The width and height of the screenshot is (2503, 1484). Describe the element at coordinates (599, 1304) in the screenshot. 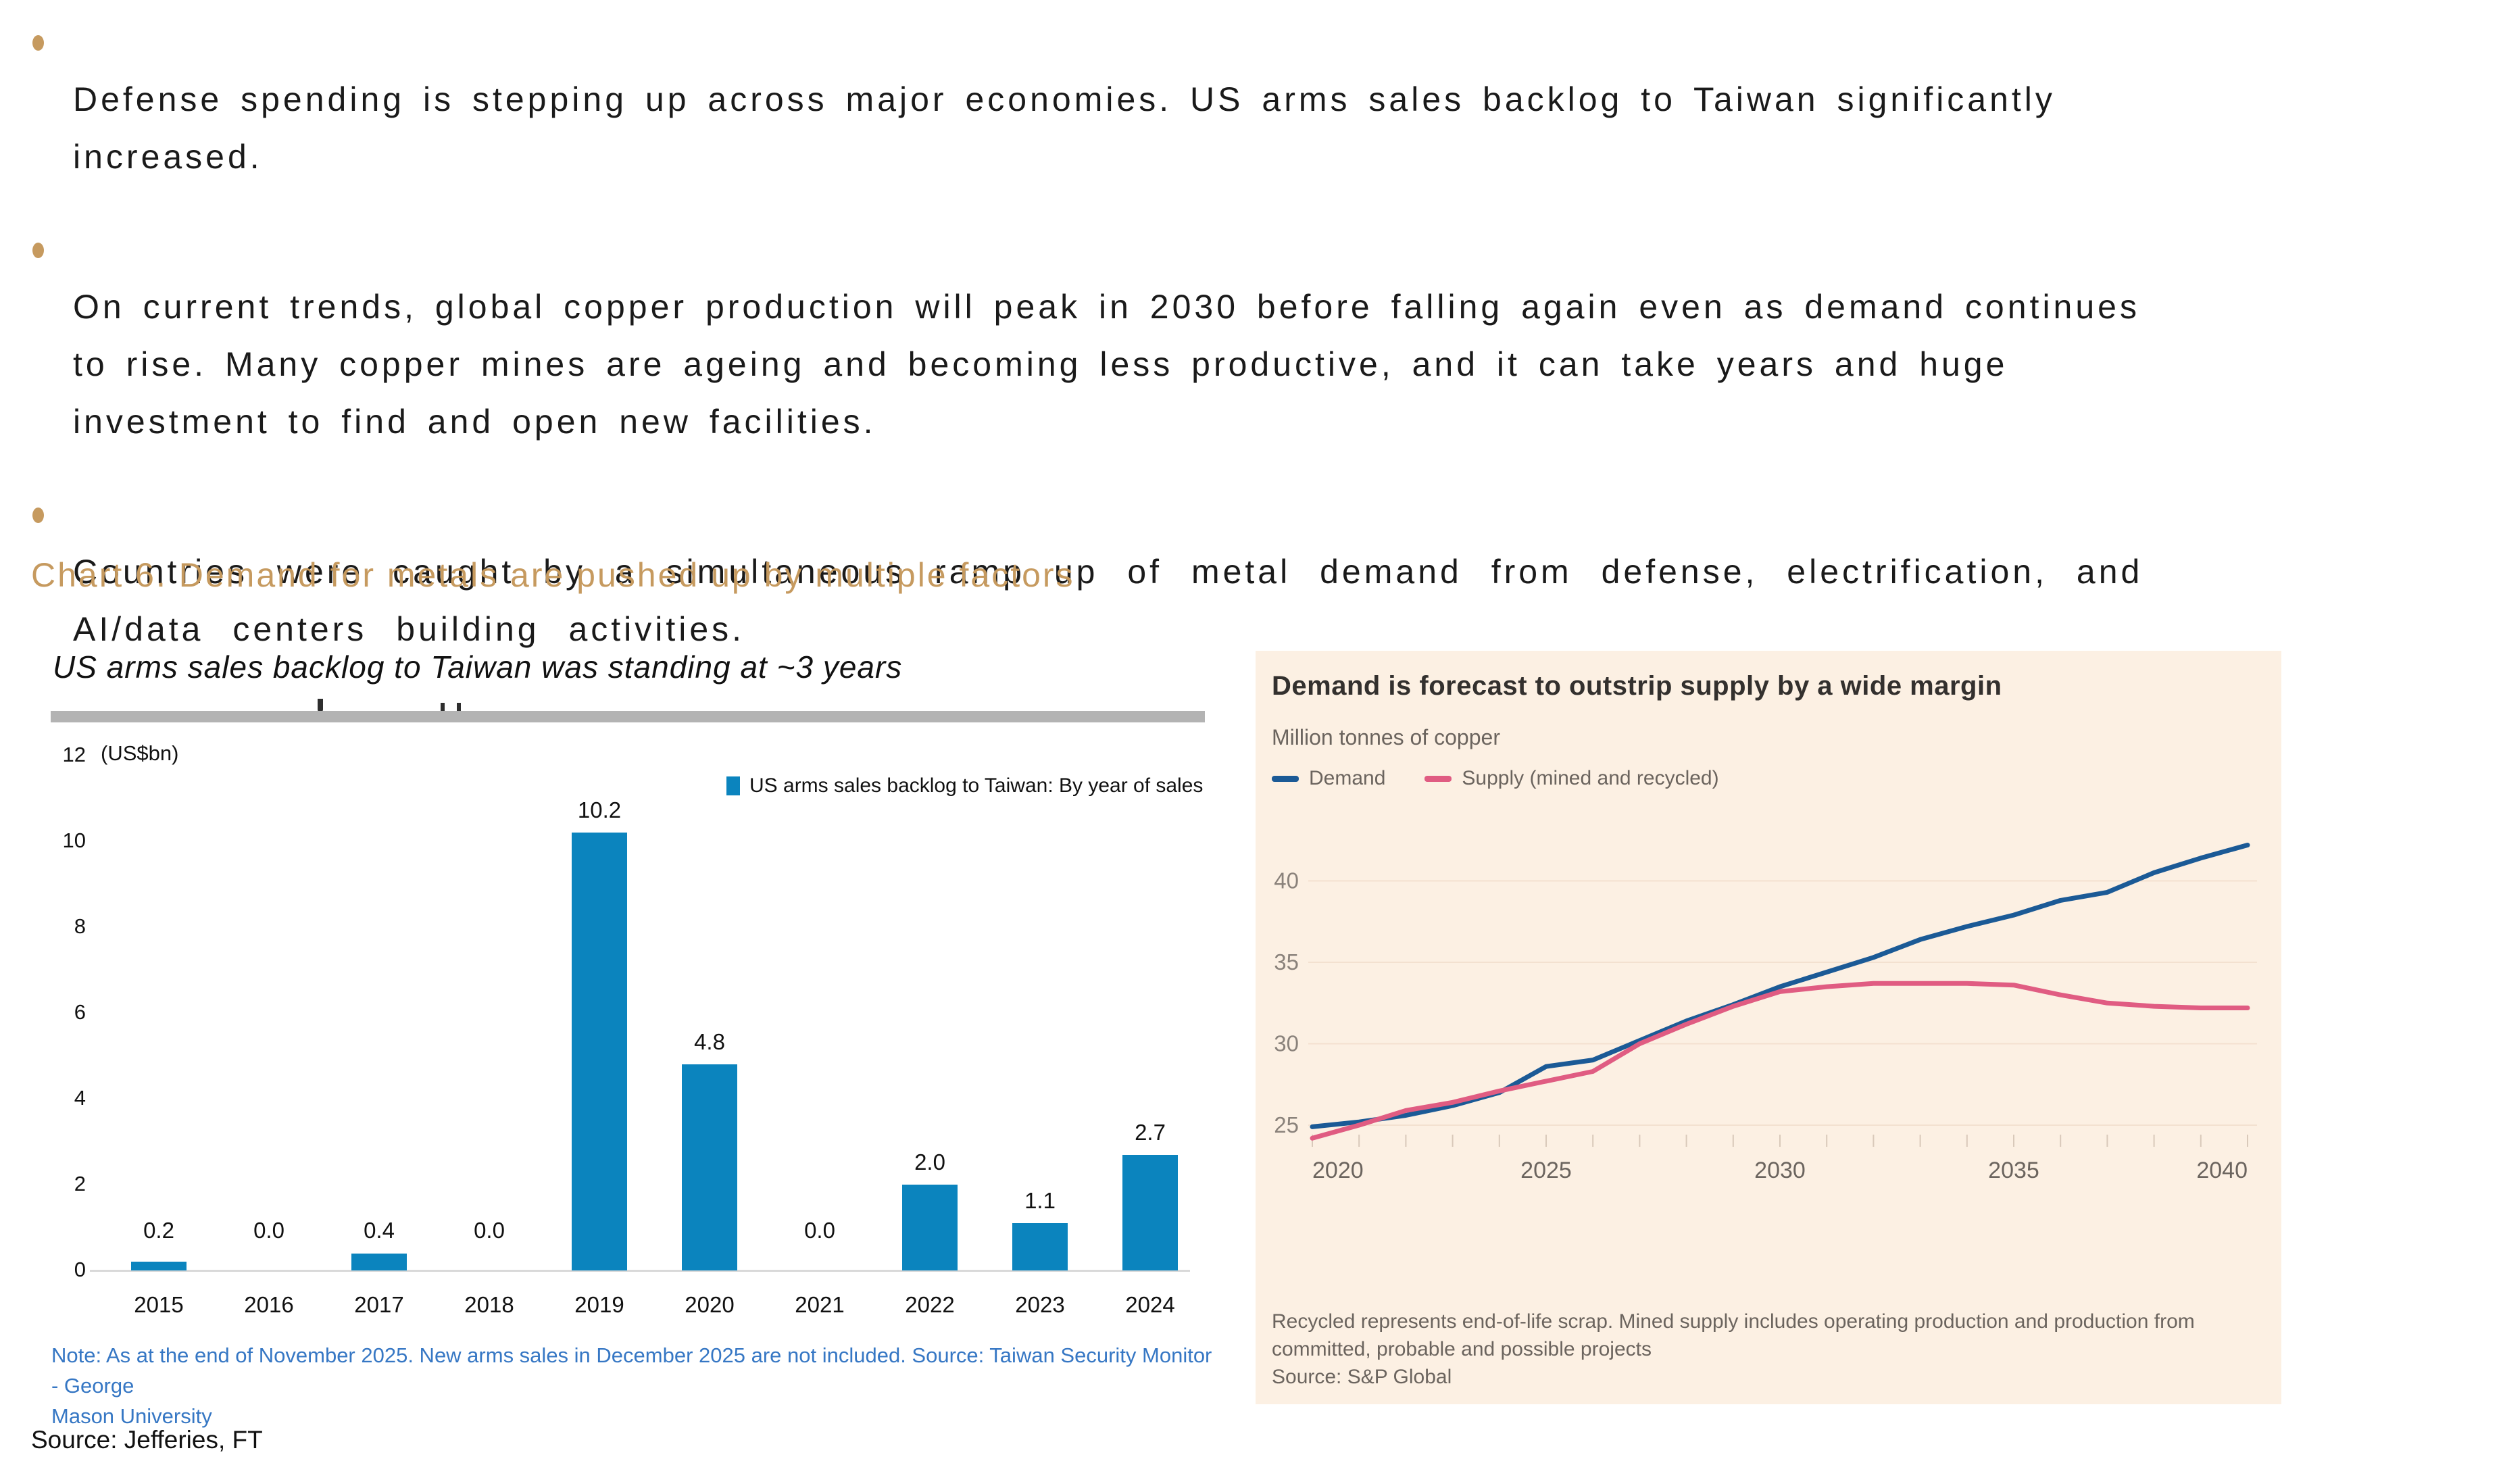

I see `bar-x-label: 2019` at that location.